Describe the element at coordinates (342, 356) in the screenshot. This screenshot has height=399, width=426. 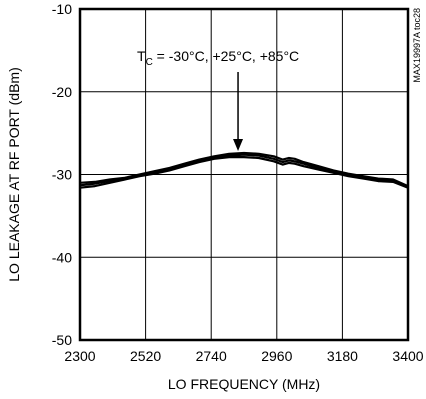
I see `x-tick-label: 3180` at that location.